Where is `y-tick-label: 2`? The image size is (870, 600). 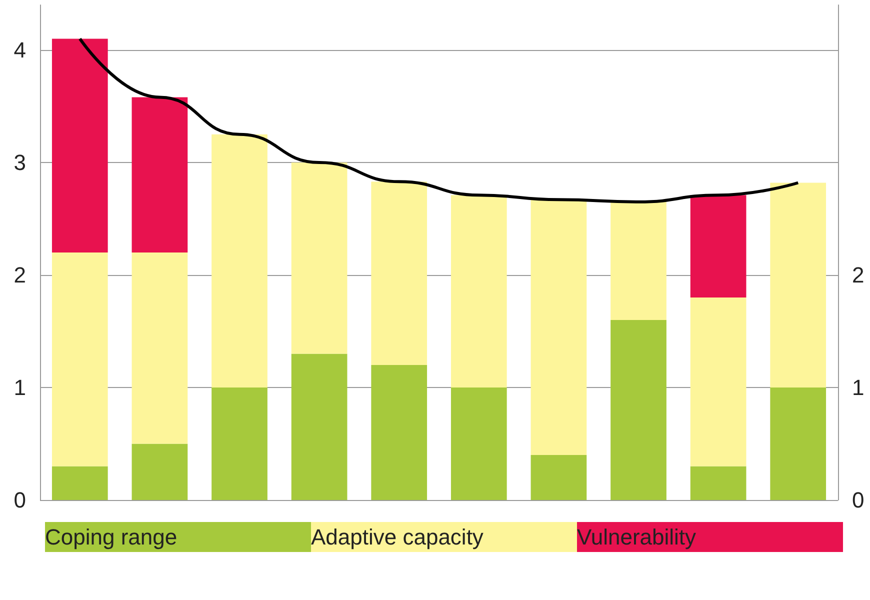 y-tick-label: 2 is located at coordinates (20, 275).